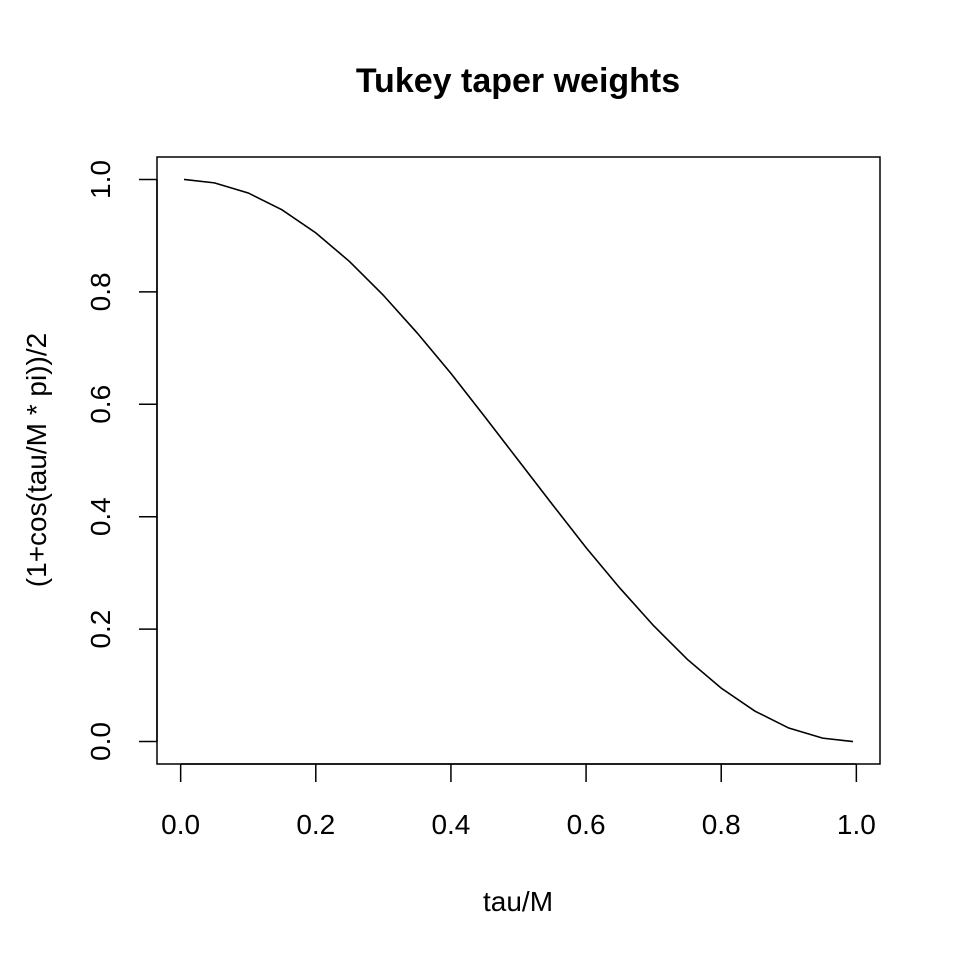 The height and width of the screenshot is (960, 960). Describe the element at coordinates (856, 824) in the screenshot. I see `x-tick-label: 1.0` at that location.